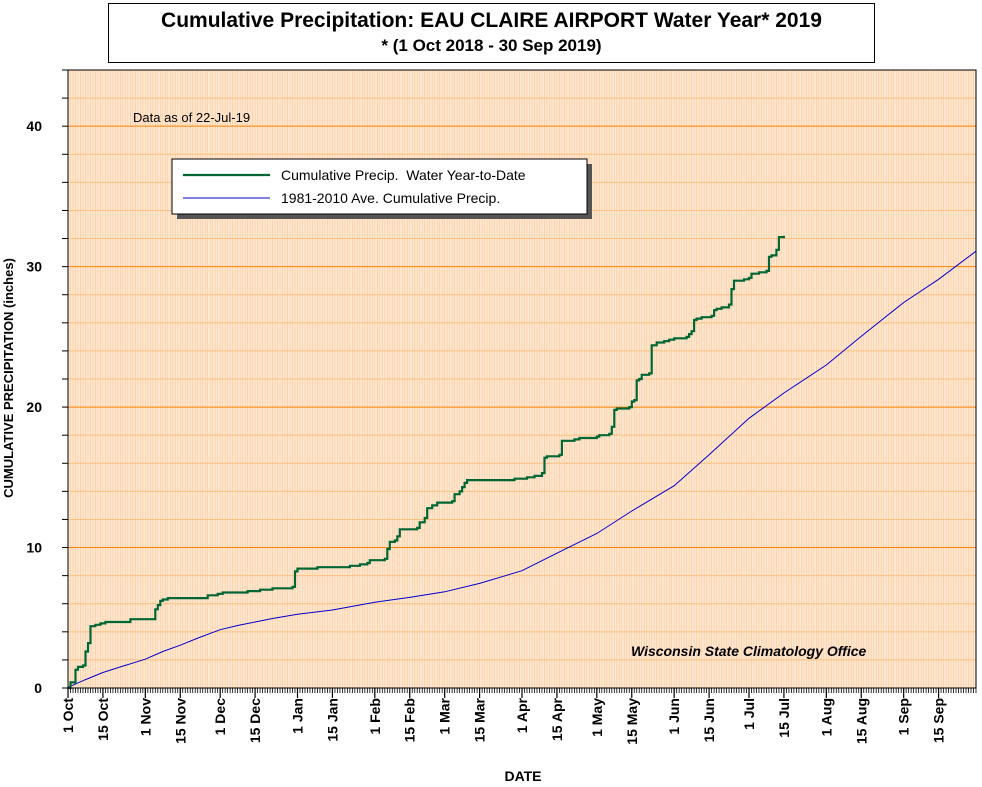 This screenshot has height=787, width=982. What do you see at coordinates (34, 407) in the screenshot?
I see `y-tick-label: 20` at bounding box center [34, 407].